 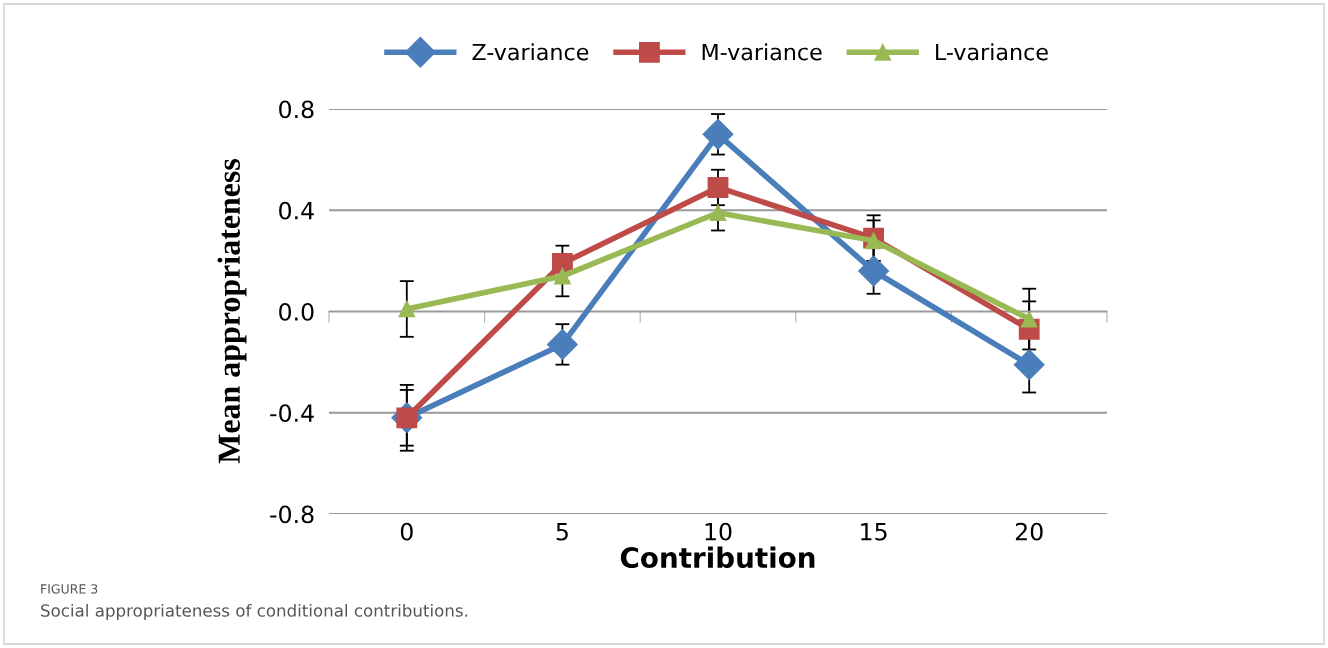 I want to click on legend-label: L-variance, so click(x=992, y=52).